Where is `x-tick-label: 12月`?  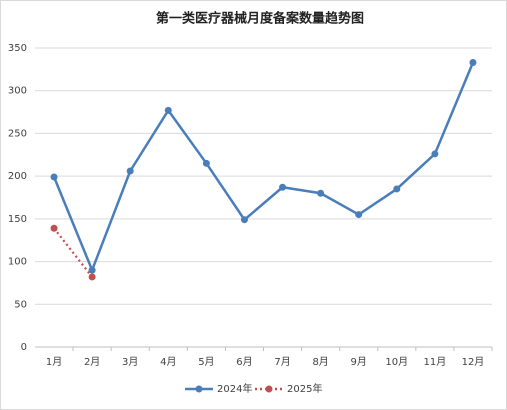
x-tick-label: 12月 is located at coordinates (473, 362).